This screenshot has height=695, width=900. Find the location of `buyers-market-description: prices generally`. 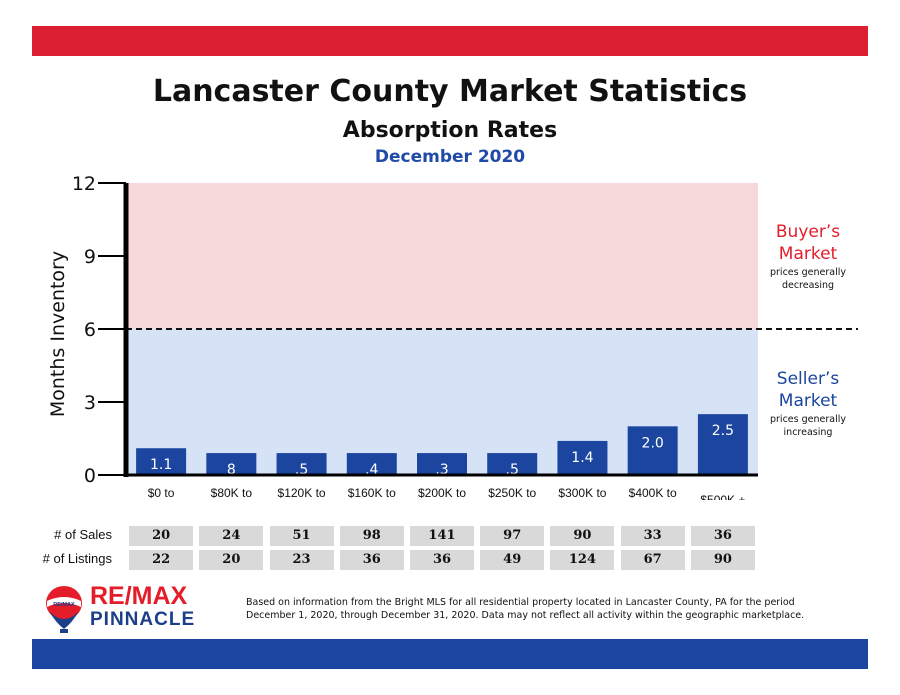

buyers-market-description: prices generally is located at coordinates (808, 272).